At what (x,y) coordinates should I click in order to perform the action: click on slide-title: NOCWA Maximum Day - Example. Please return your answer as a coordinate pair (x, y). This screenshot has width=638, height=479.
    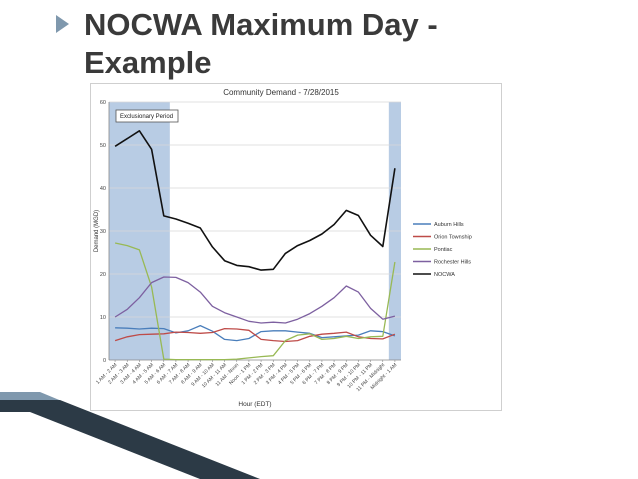
    Looking at the image, I should click on (261, 44).